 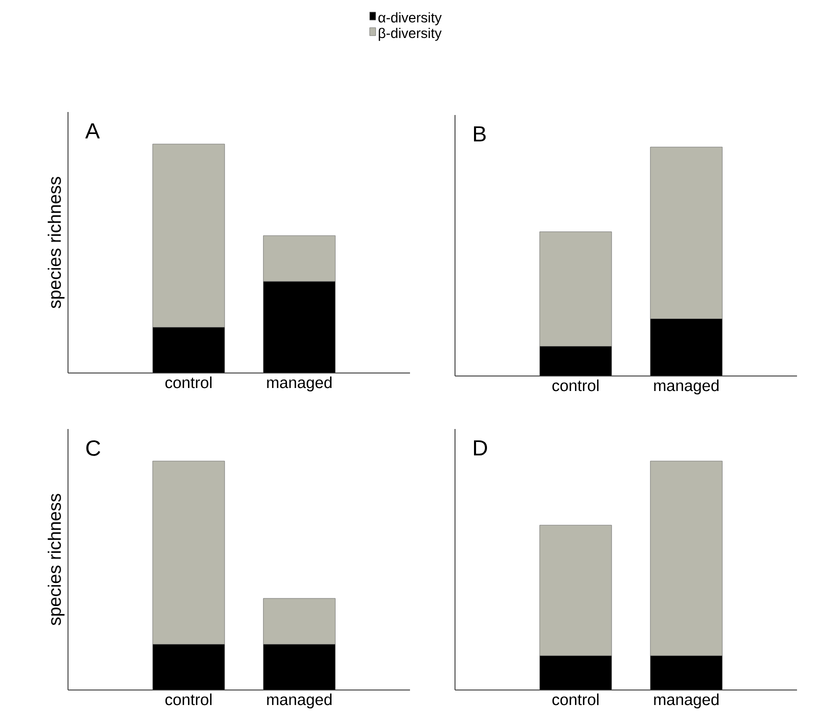 What do you see at coordinates (93, 448) in the screenshot?
I see `chart-title: C` at bounding box center [93, 448].